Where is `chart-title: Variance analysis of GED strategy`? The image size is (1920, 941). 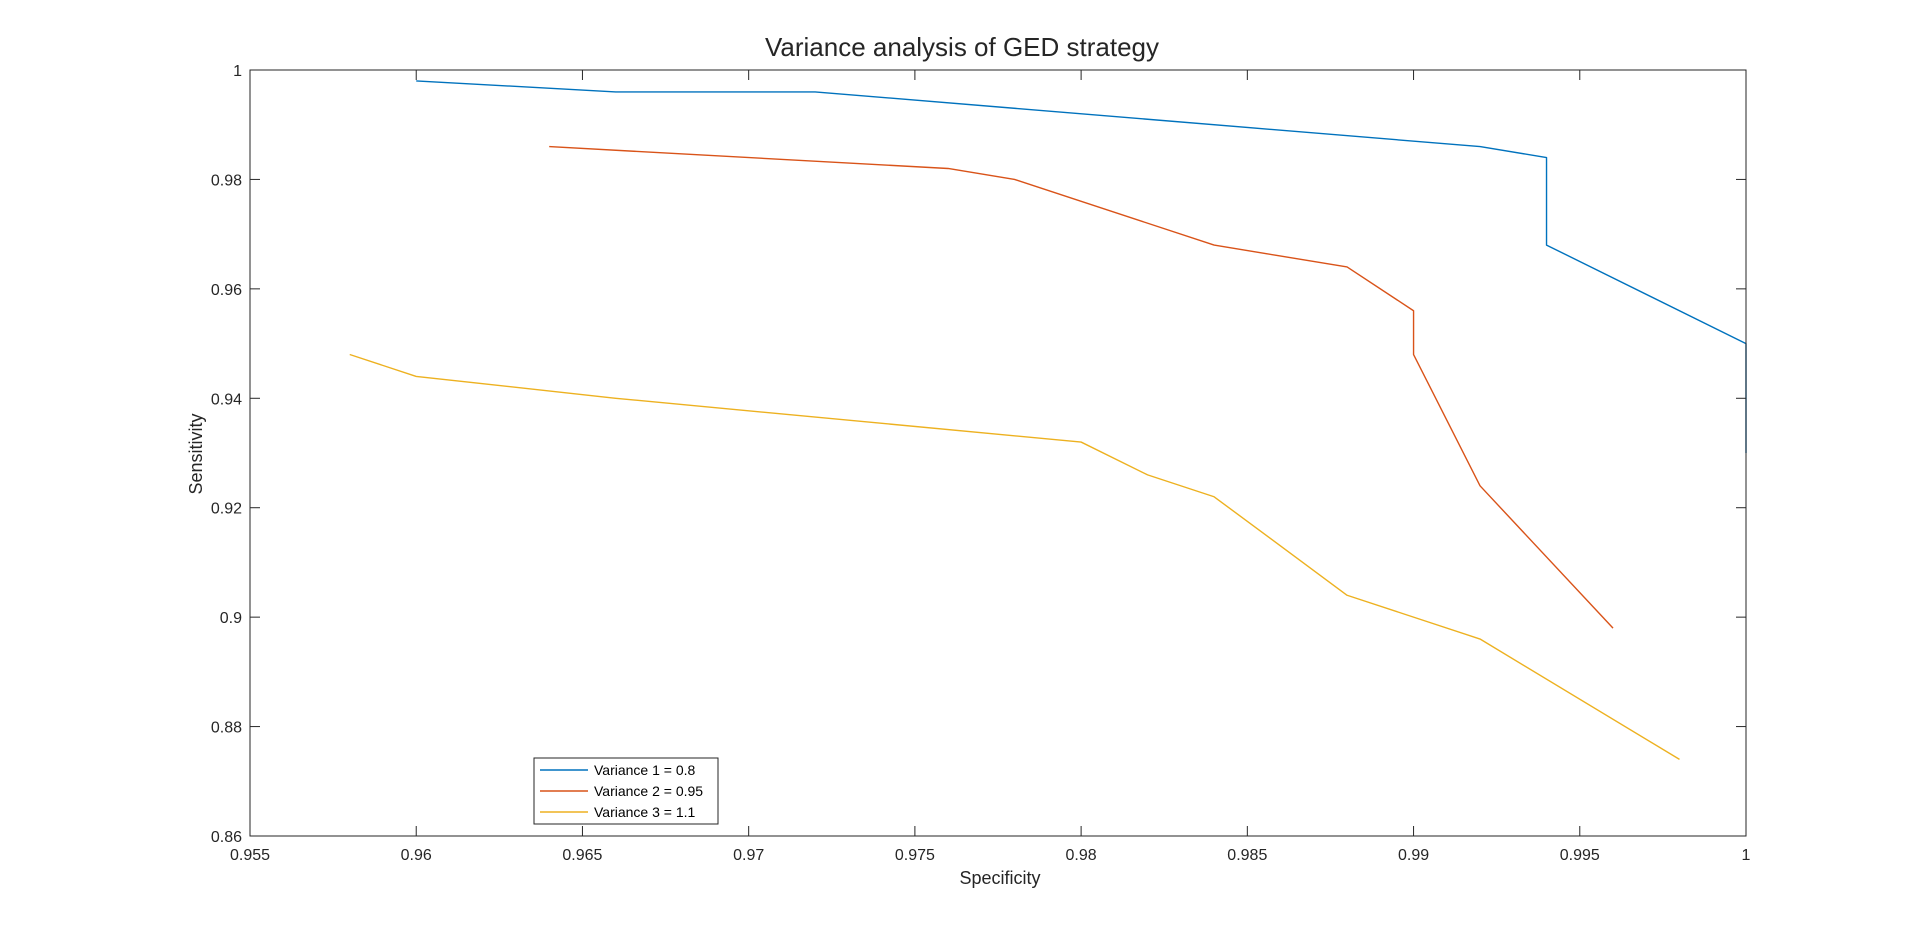
chart-title: Variance analysis of GED strategy is located at coordinates (962, 47).